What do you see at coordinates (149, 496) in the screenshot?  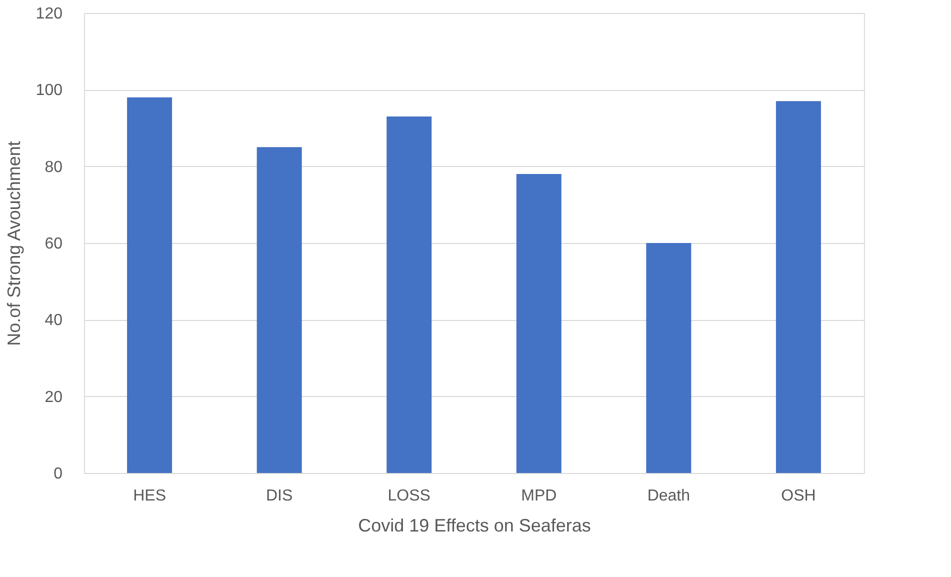 I see `x-tick-label: HES` at bounding box center [149, 496].